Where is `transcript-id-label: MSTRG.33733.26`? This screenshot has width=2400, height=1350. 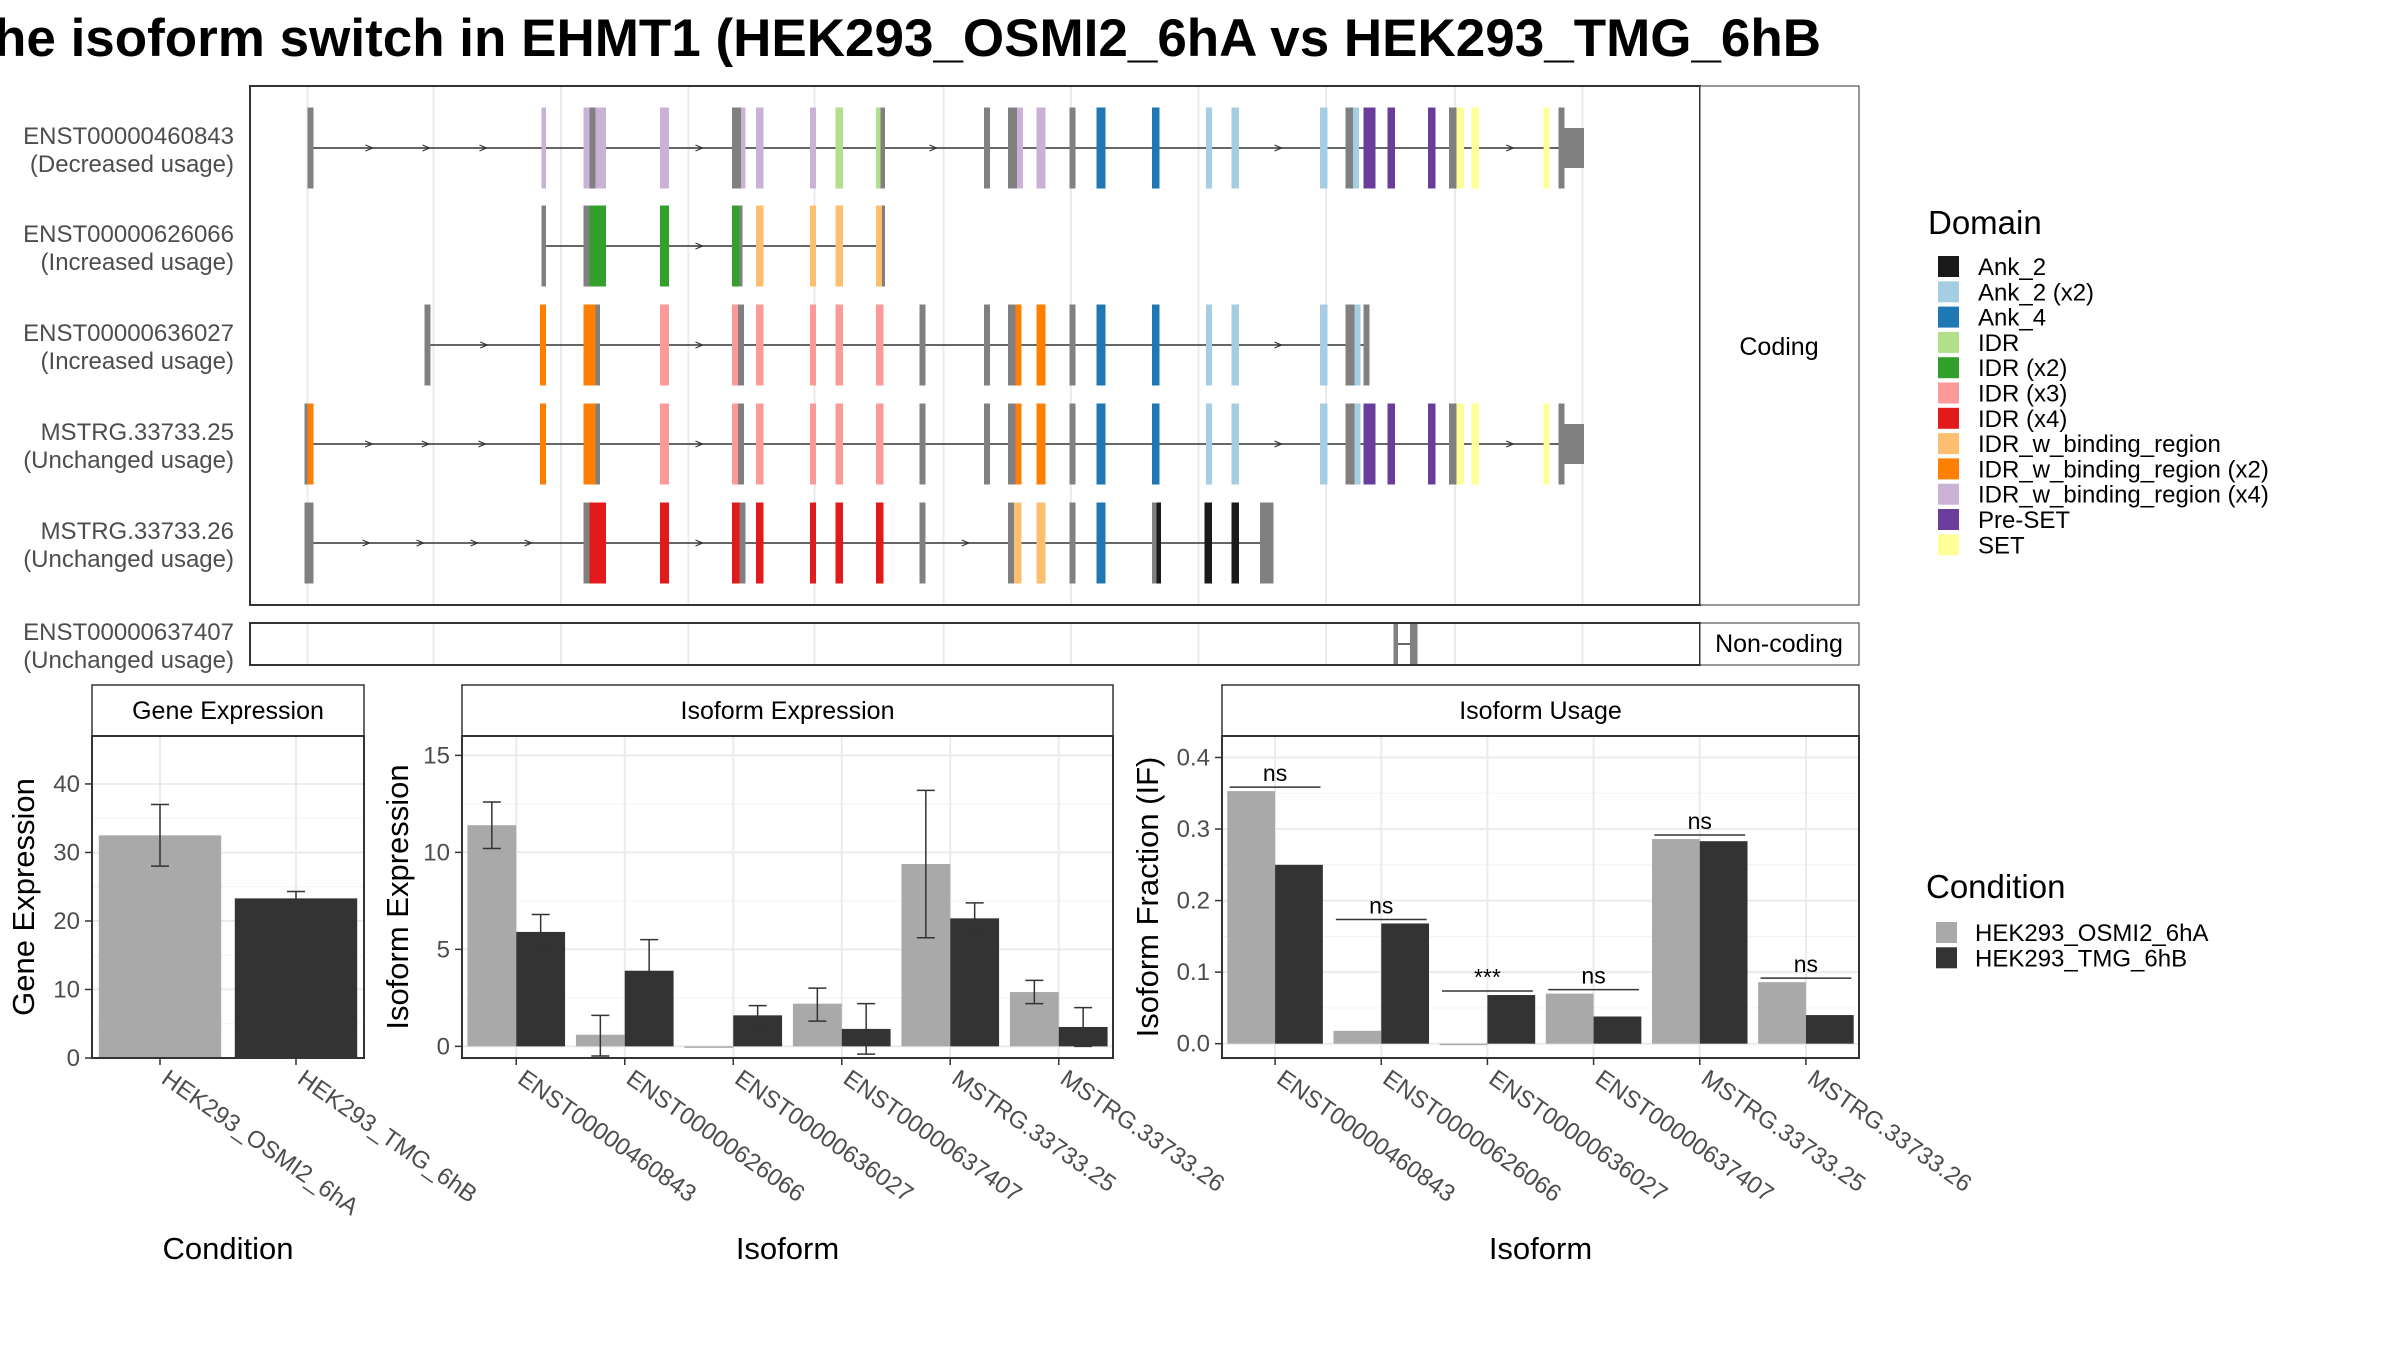 transcript-id-label: MSTRG.33733.26 is located at coordinates (137, 531).